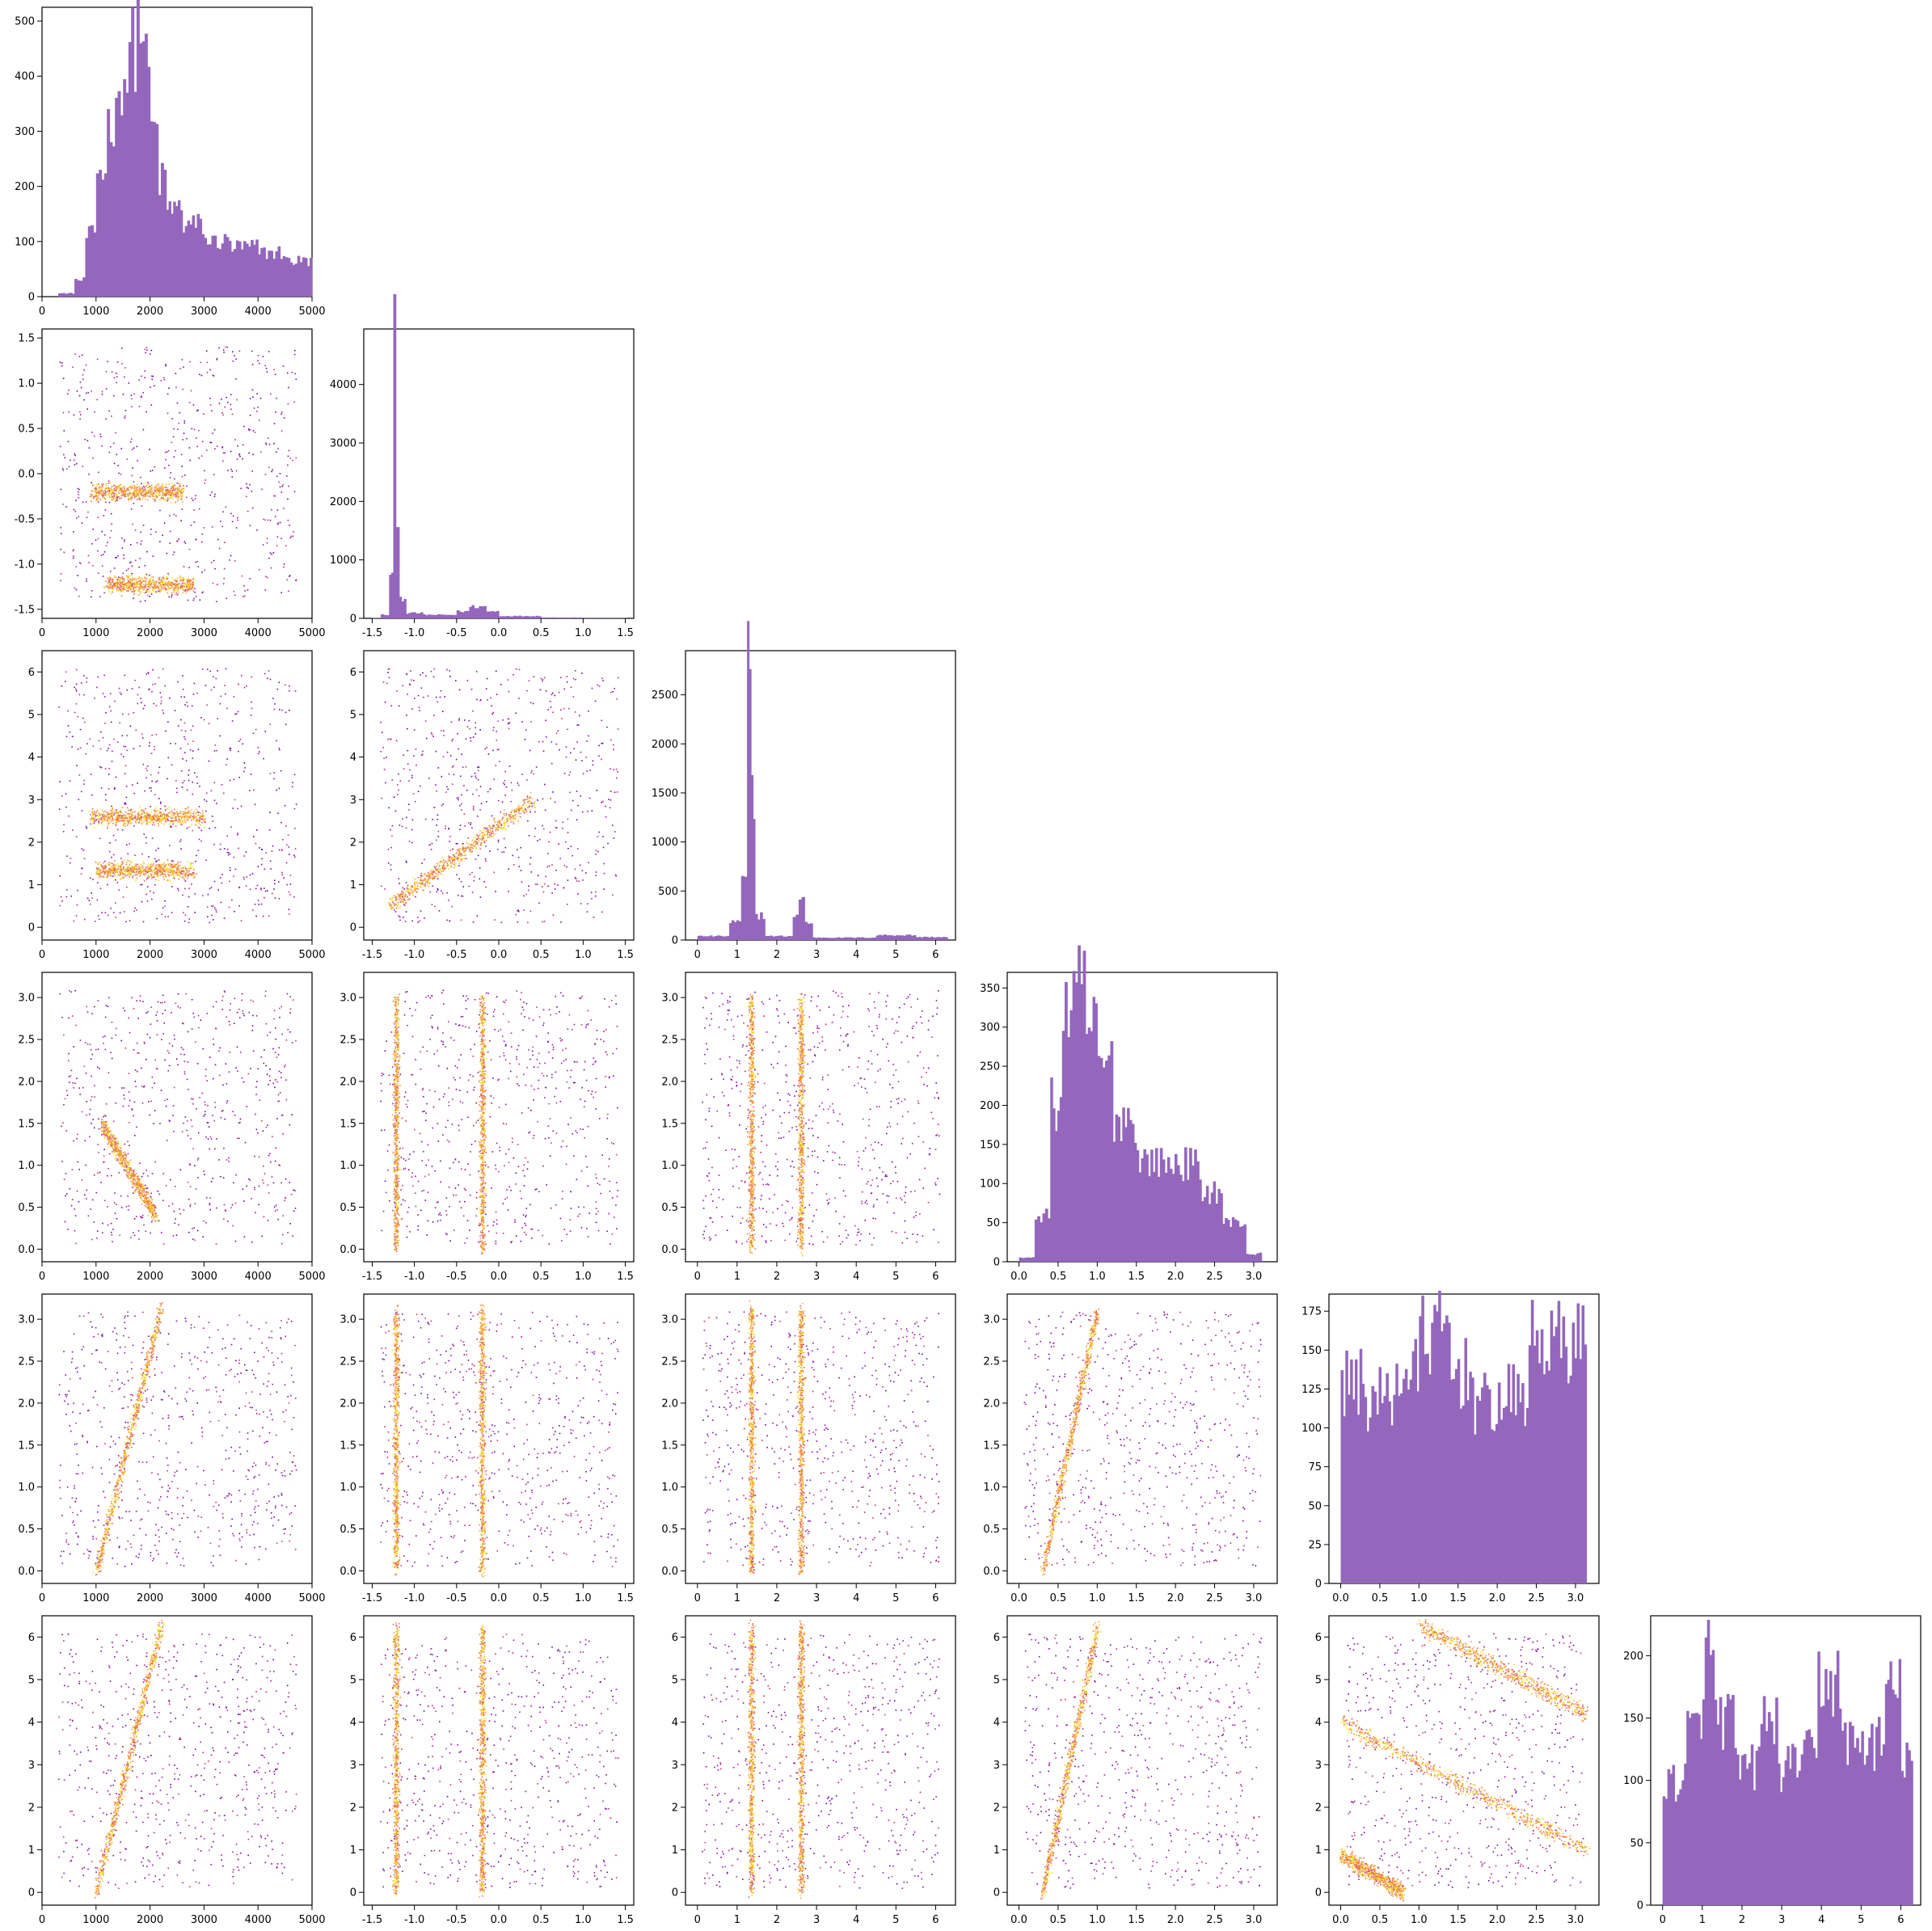 The height and width of the screenshot is (1931, 1932). What do you see at coordinates (499, 473) in the screenshot?
I see `axes-frame` at bounding box center [499, 473].